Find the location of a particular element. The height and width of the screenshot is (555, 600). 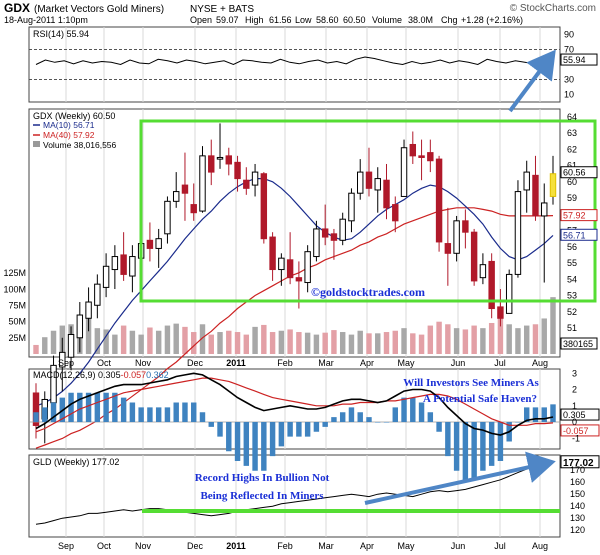

x-label-main-7: Apr is located at coordinates (367, 363).